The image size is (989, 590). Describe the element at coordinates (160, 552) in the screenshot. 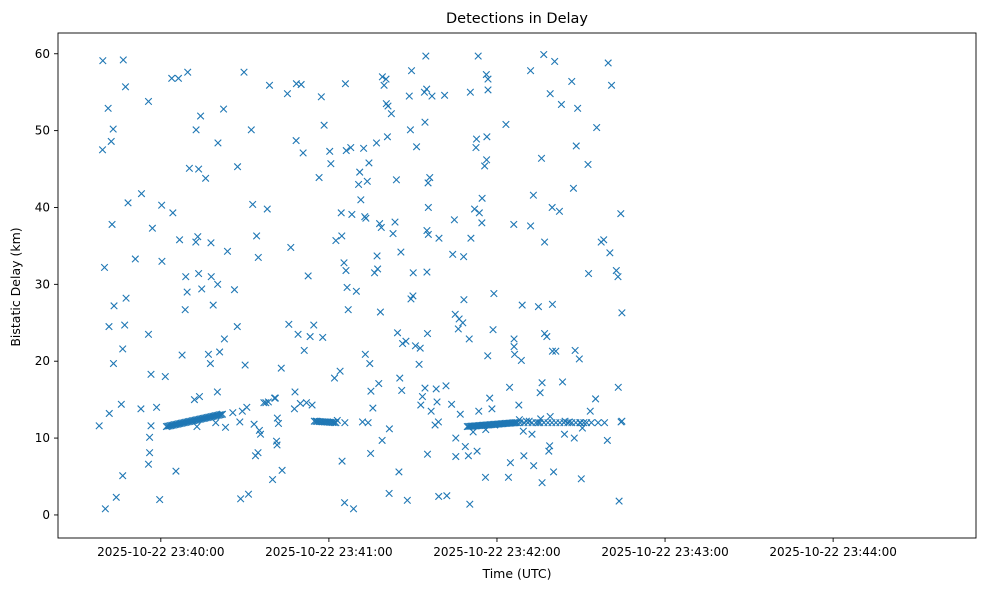

I see `x-tick-label: 2025-10-22 23:40:00` at that location.